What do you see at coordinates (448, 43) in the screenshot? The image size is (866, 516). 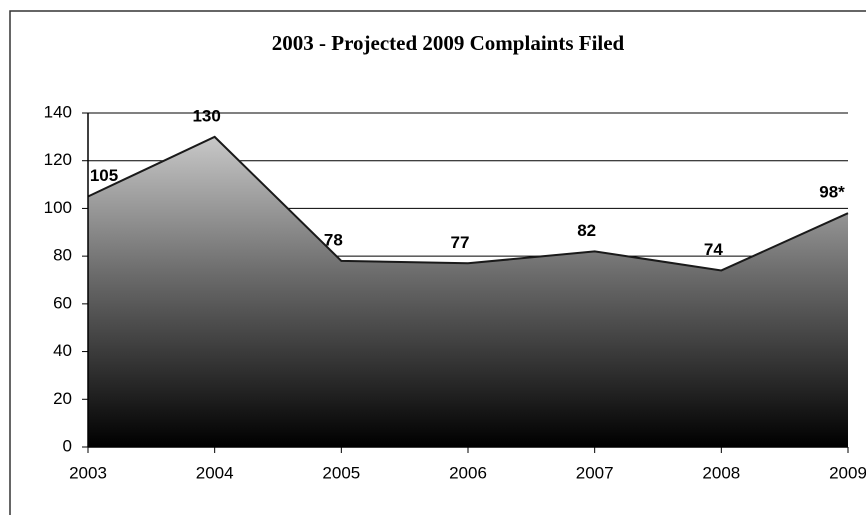 I see `chart-title: 2003 - Projected 2009 Complaints Filed` at bounding box center [448, 43].